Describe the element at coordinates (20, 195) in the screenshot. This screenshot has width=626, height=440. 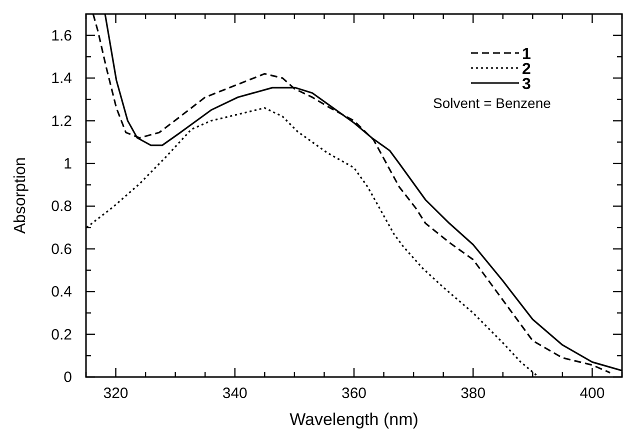
I see `y-axis-title: Absorption` at that location.